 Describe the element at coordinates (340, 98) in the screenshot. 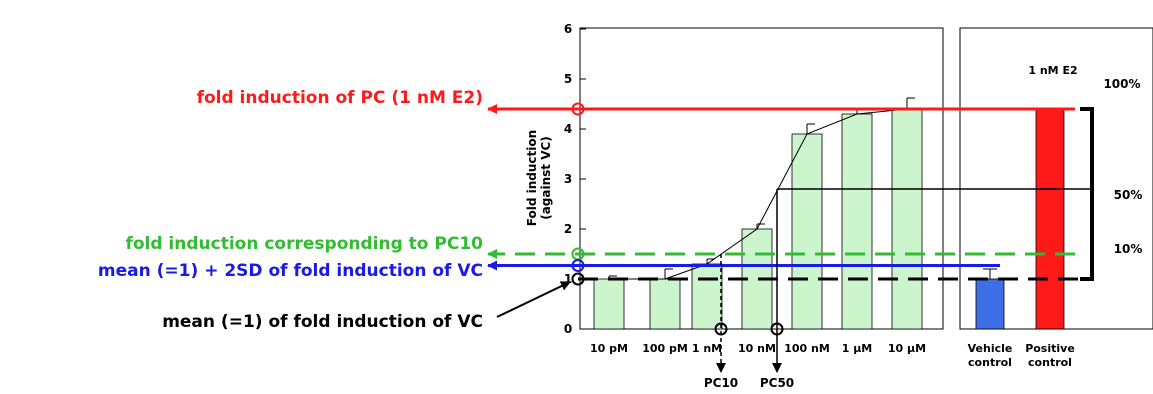

I see `pc-annotation: fold induction of PC (1 nM E2)` at that location.